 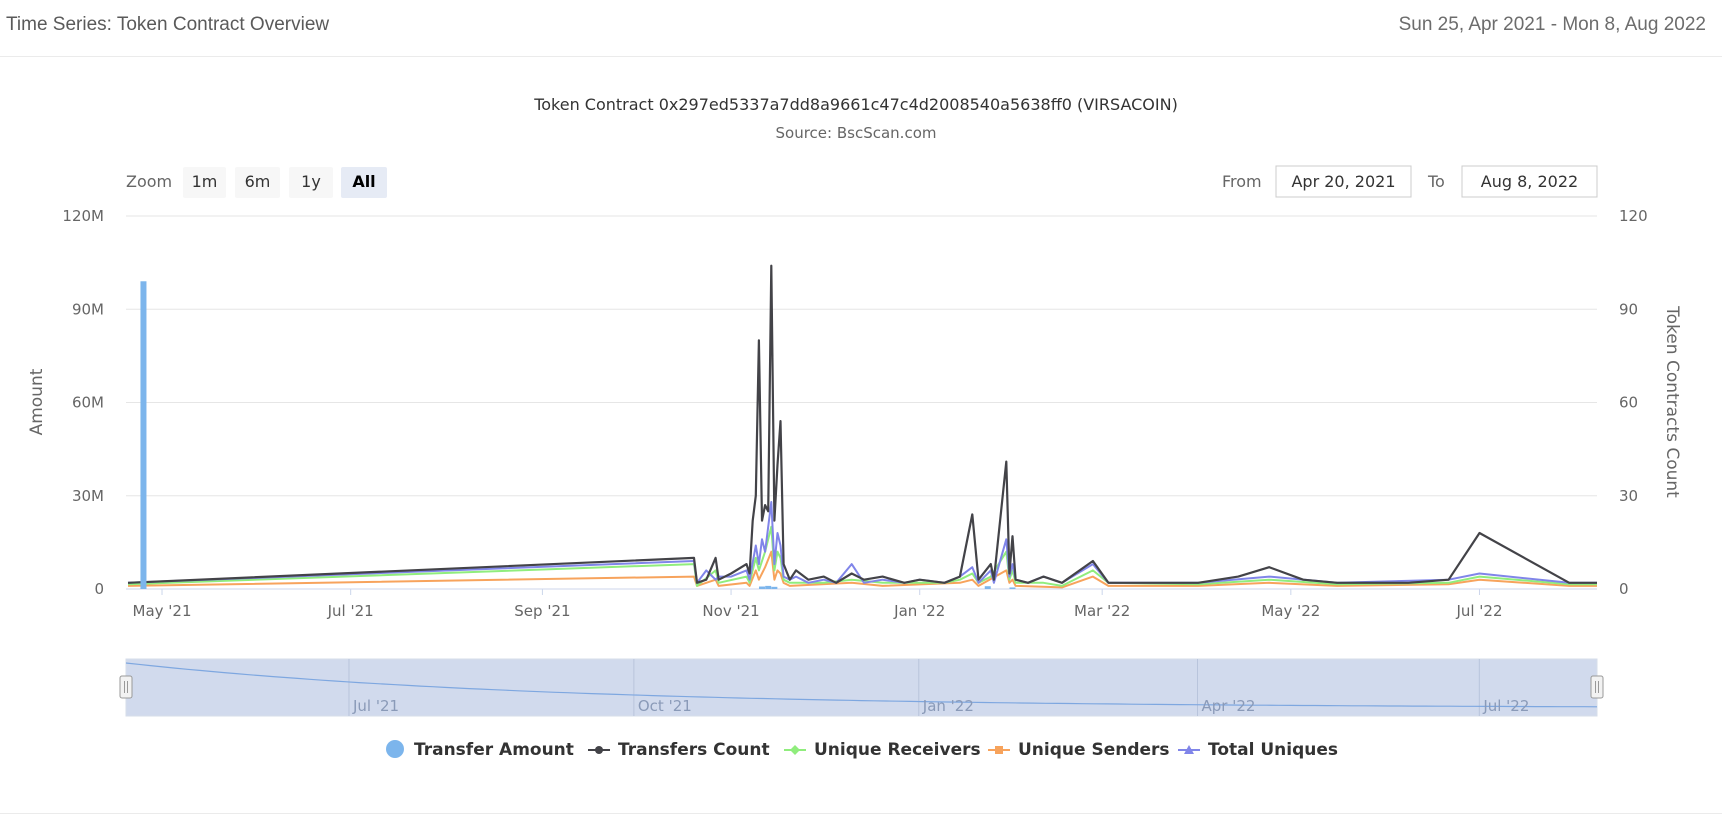 What do you see at coordinates (1672, 401) in the screenshot?
I see `y-axis-right-title: Token Contracts Count` at bounding box center [1672, 401].